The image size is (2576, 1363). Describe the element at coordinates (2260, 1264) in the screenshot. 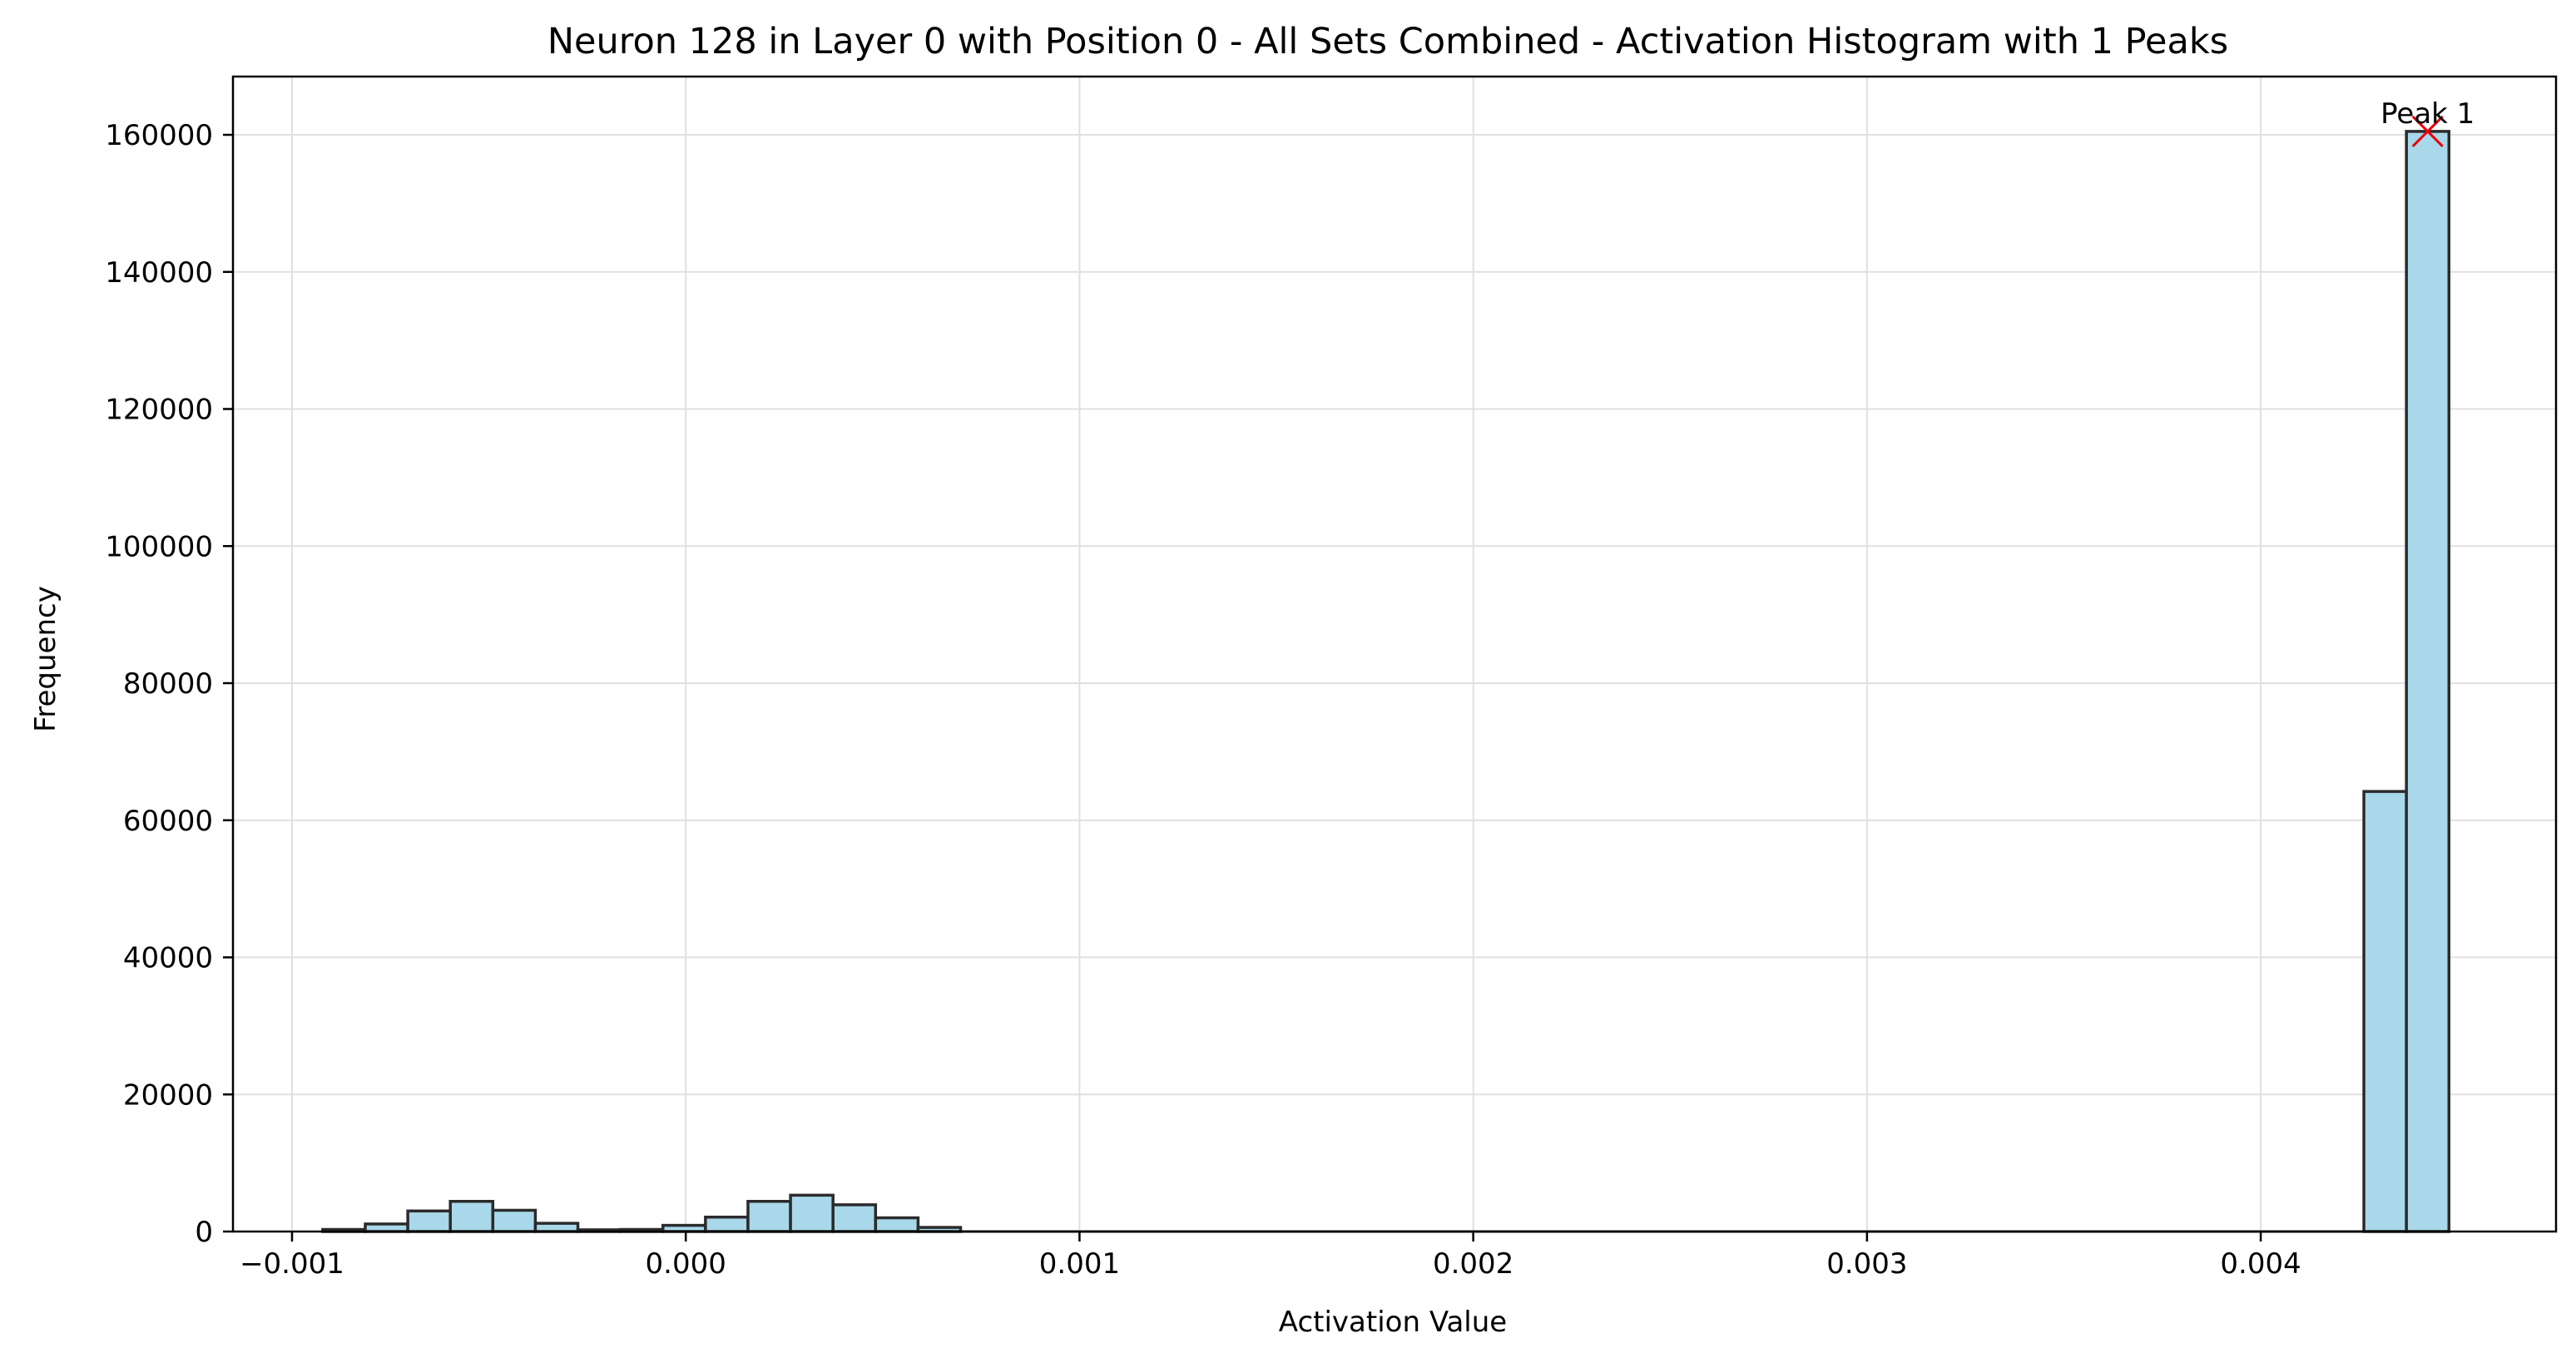

I see `x-tick-label: 0.004` at that location.